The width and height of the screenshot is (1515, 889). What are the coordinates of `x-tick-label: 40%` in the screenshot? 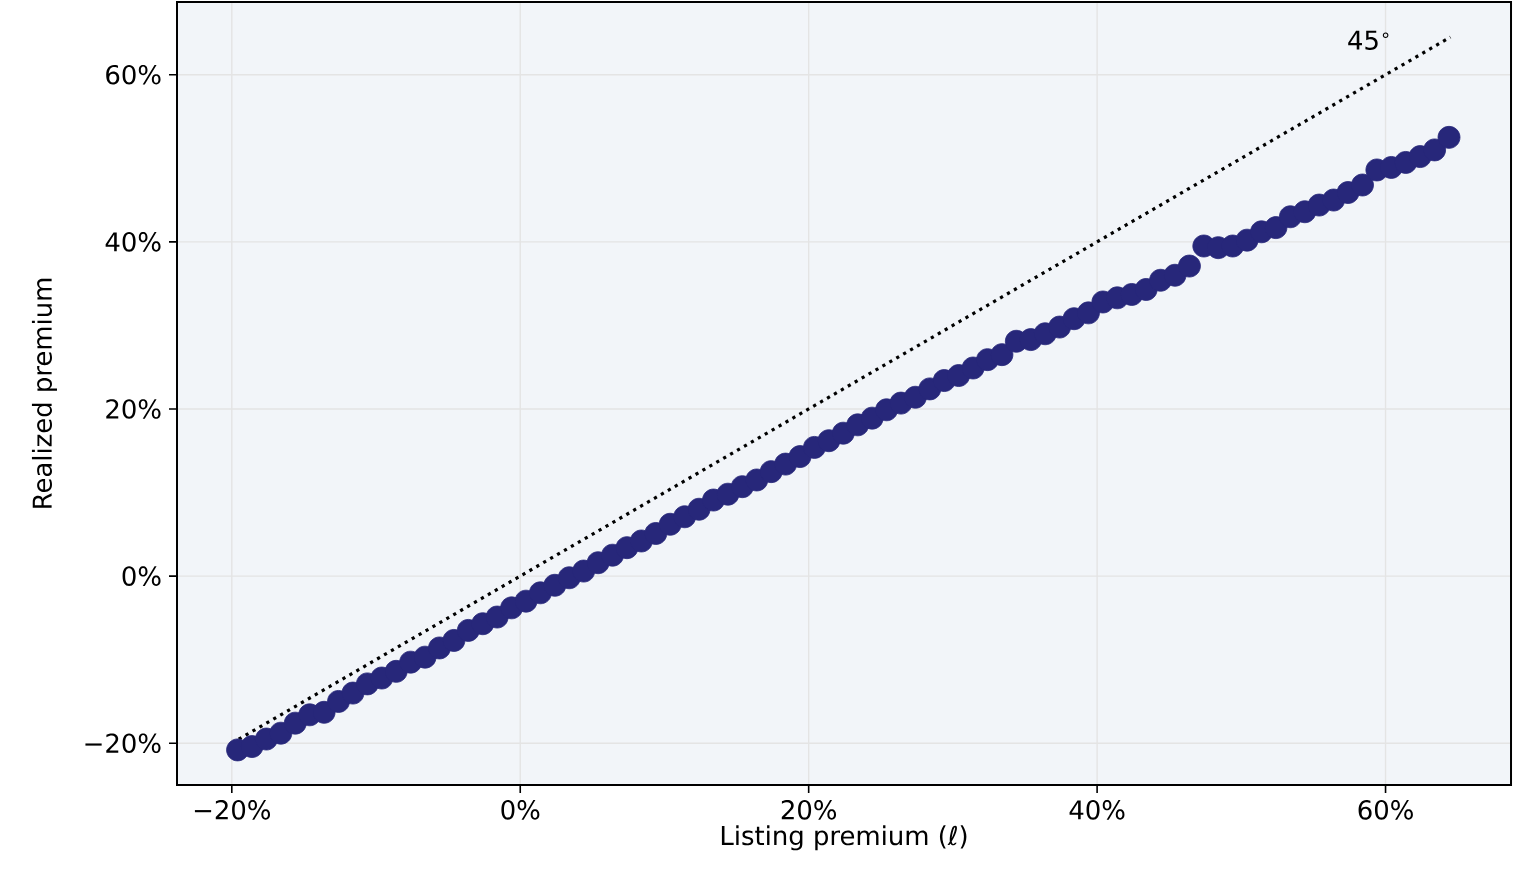 It's located at (1097, 810).